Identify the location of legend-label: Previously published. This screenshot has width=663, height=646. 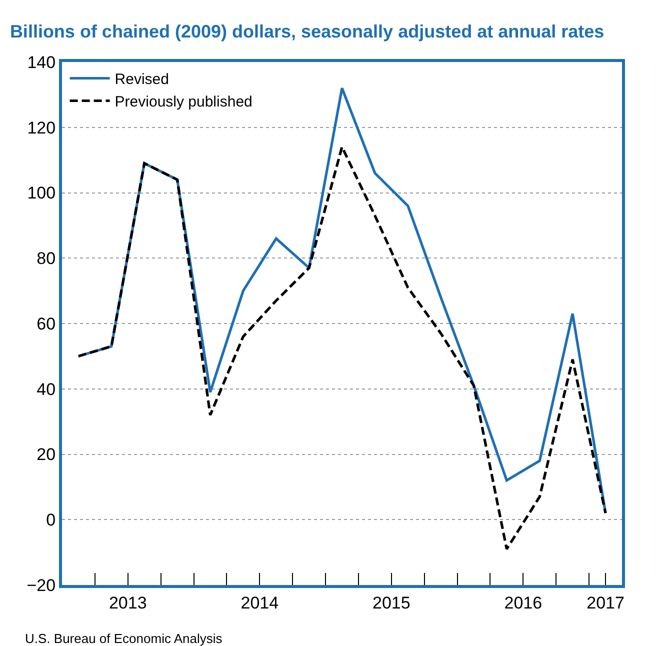
(183, 102).